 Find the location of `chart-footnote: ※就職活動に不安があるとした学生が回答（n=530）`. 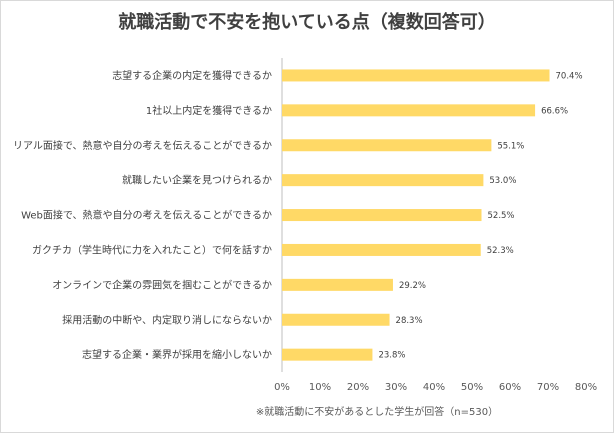

chart-footnote: ※就職活動に不安があるとした学生が回答（n=530） is located at coordinates (377, 412).